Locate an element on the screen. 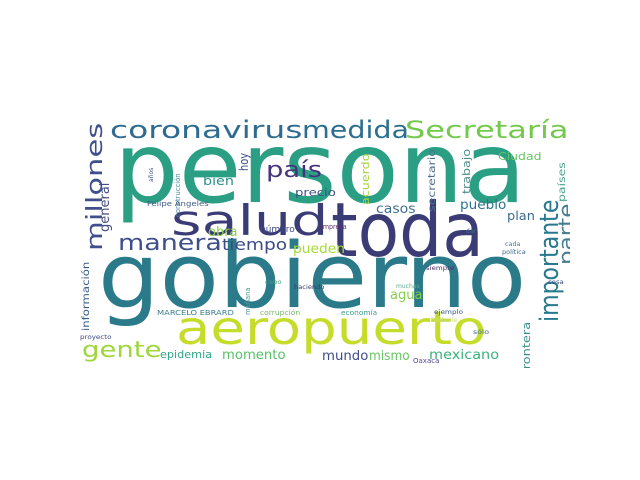 This screenshot has height=480, width=640. word-aeropuerto: aeropuerto is located at coordinates (331, 328).